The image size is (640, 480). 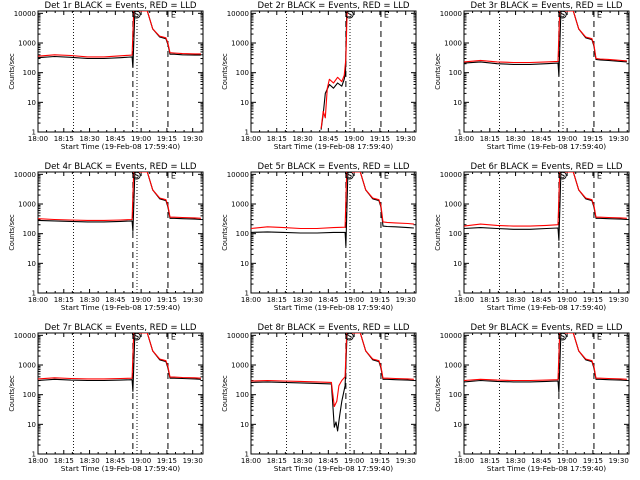 What do you see at coordinates (120, 328) in the screenshot?
I see `panel-title: Det 7r BLACK = Events, RED = LLD` at bounding box center [120, 328].